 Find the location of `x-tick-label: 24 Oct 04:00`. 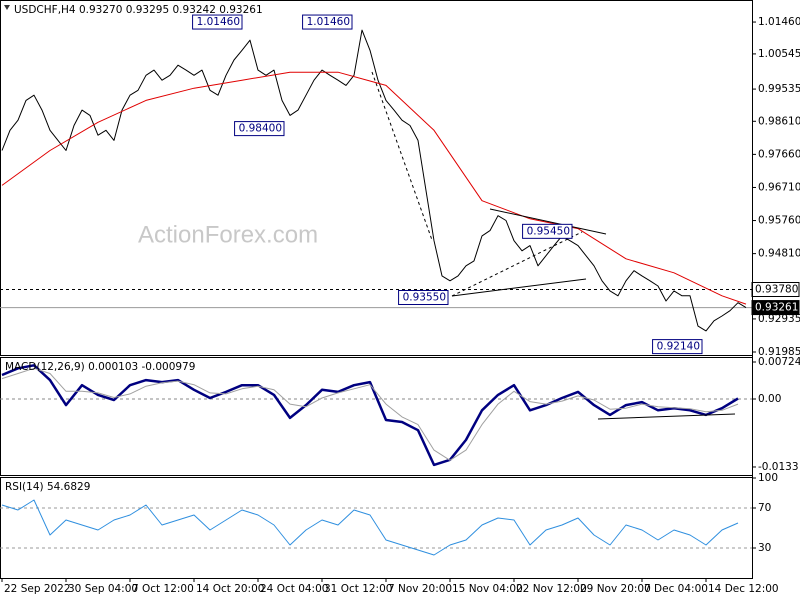

x-tick-label: 24 Oct 04:00 is located at coordinates (294, 589).